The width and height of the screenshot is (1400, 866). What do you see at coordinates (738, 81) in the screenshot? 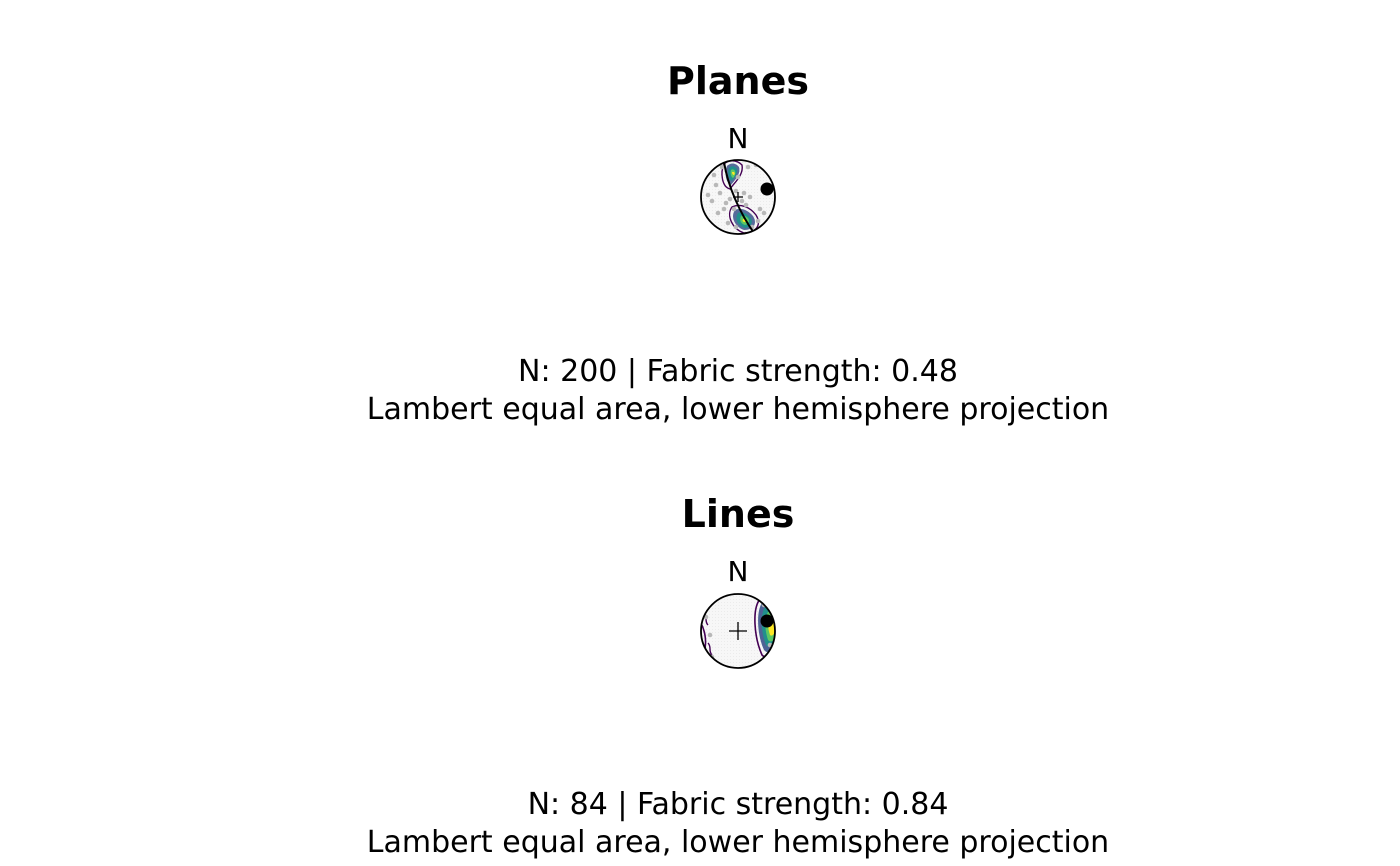
I see `chart-title: Planes` at bounding box center [738, 81].